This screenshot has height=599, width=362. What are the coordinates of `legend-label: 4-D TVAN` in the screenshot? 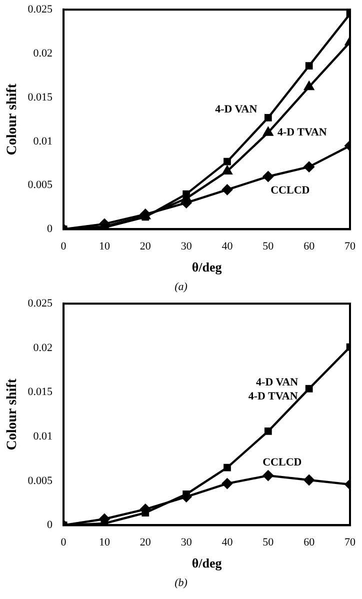 It's located at (273, 396).